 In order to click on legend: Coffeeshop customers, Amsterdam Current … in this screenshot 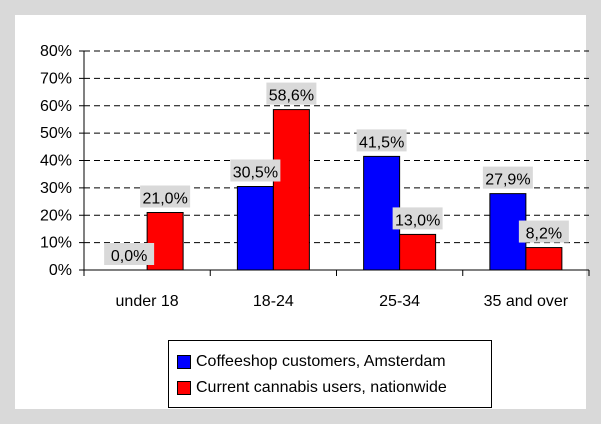, I will do `click(330, 374)`.